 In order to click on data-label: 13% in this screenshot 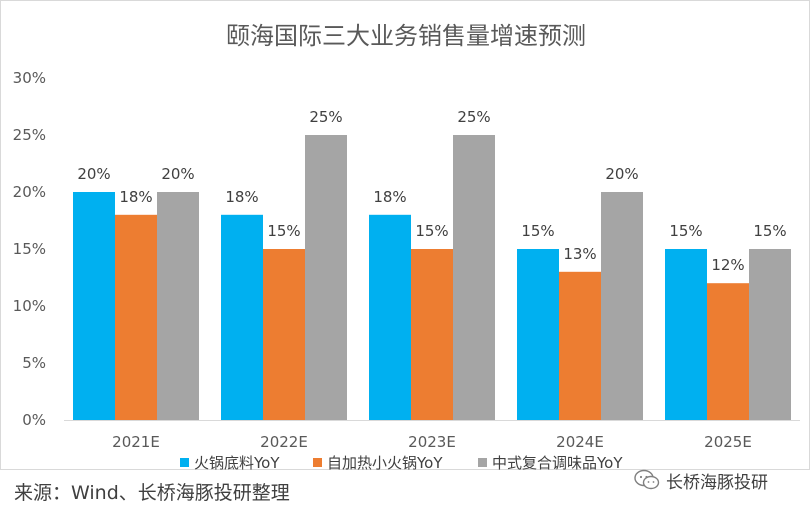, I will do `click(579, 254)`.